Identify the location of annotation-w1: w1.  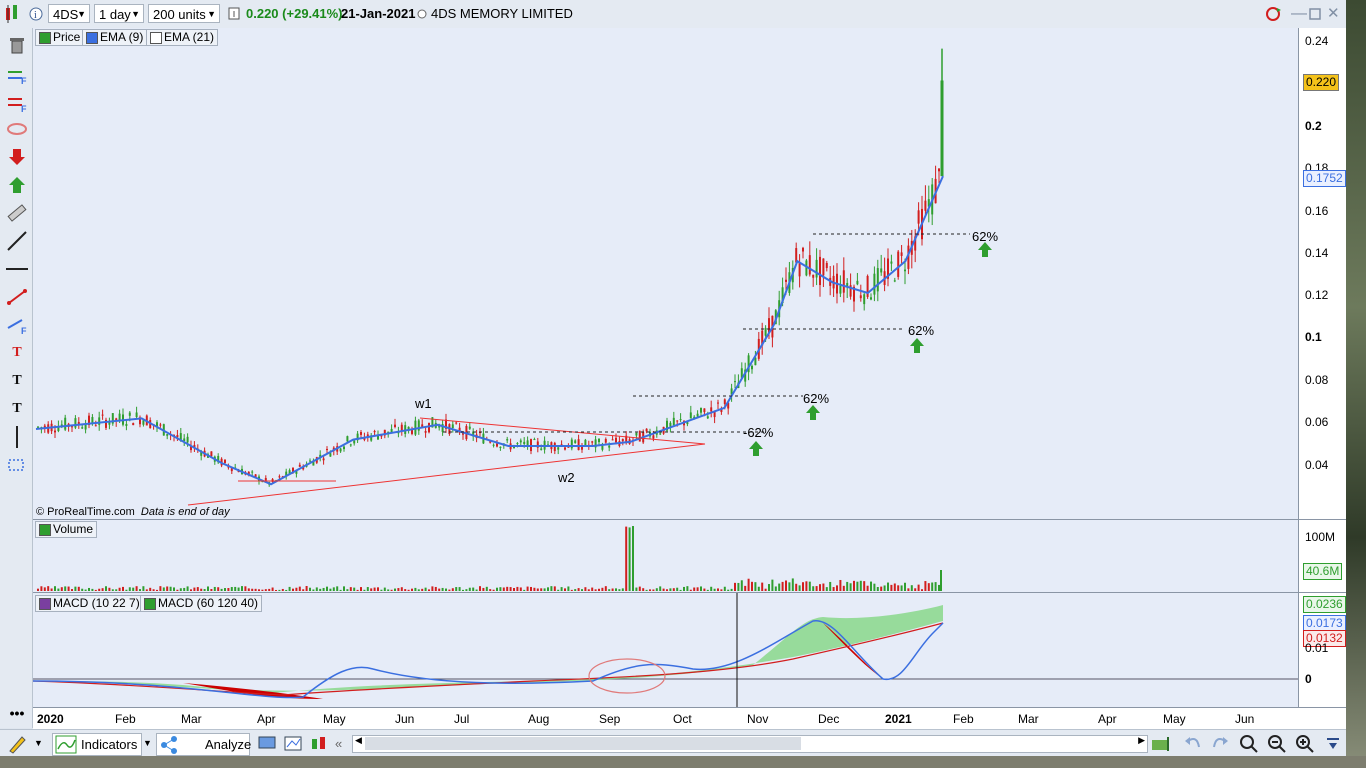
(423, 403).